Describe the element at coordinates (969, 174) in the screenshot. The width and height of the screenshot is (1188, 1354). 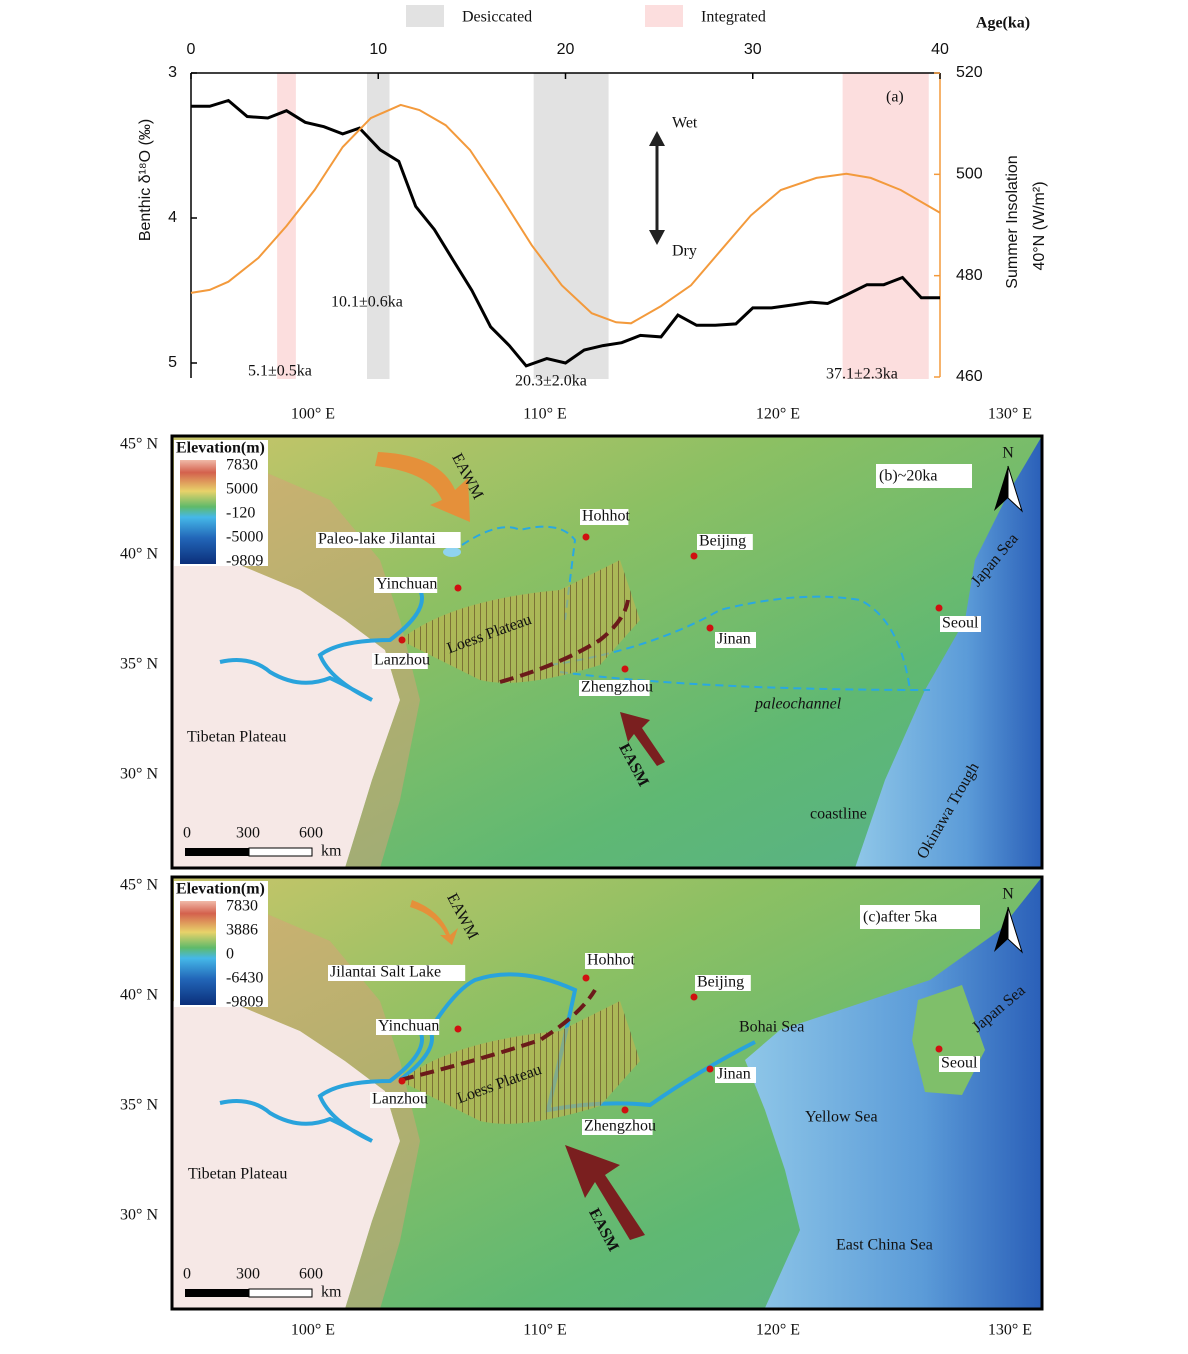
I see `y2-tick-label: 500` at that location.